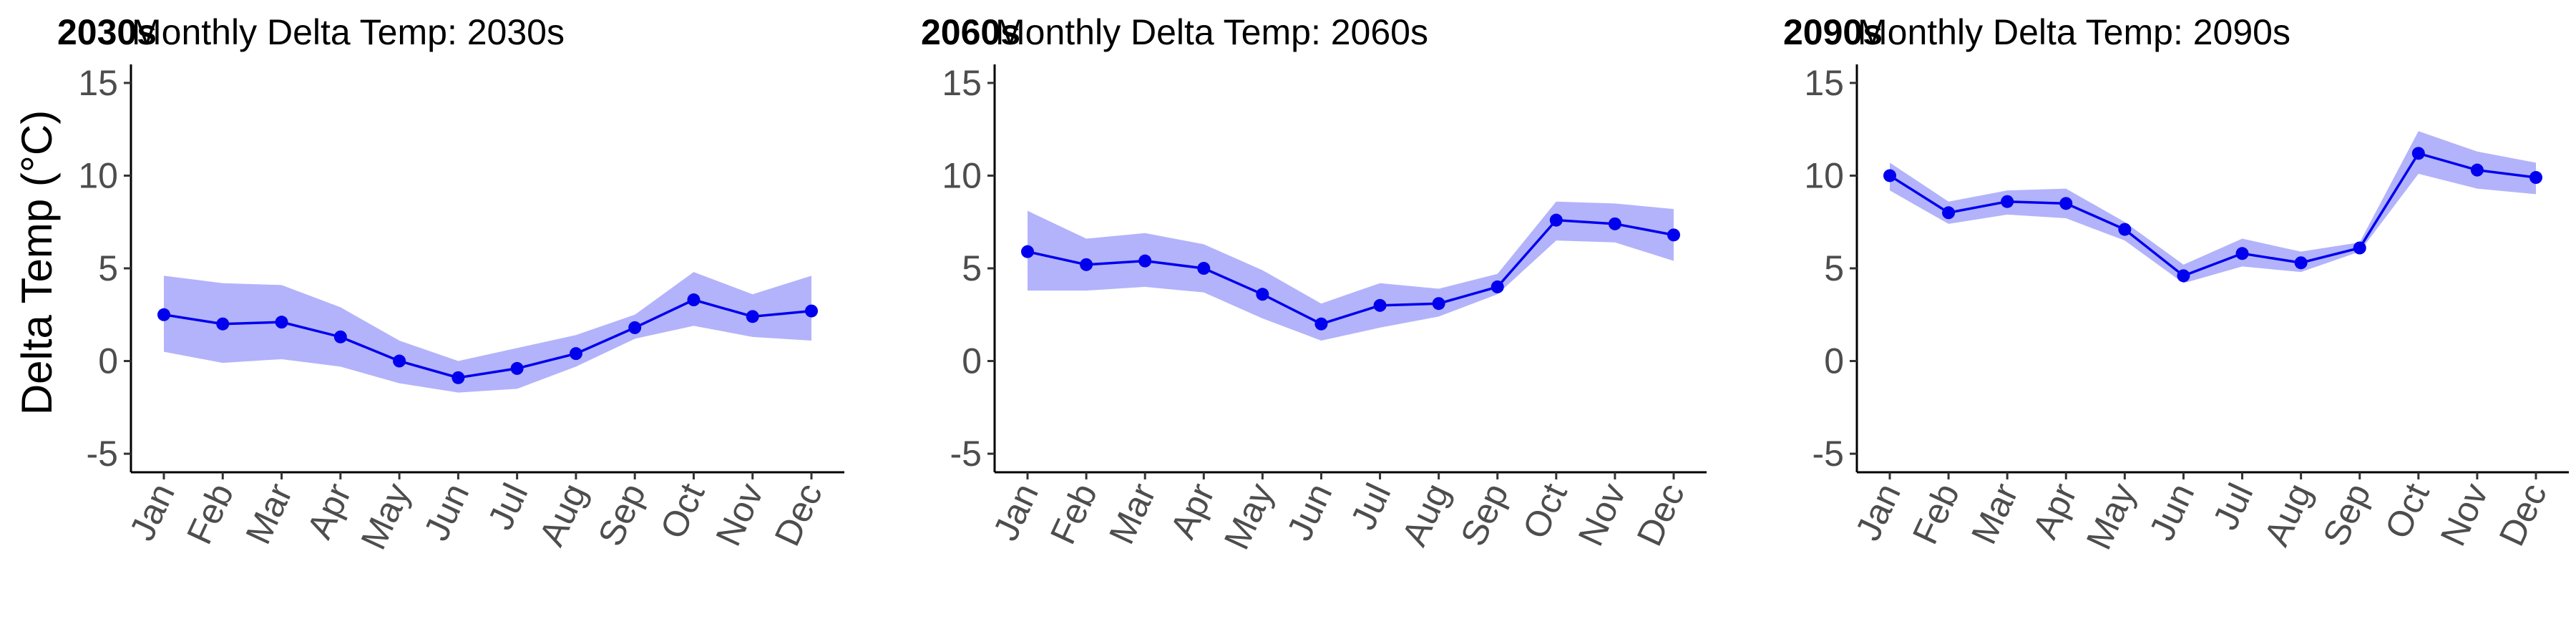  What do you see at coordinates (37, 262) in the screenshot?
I see `y-axis-label: Delta Temp (°C)` at bounding box center [37, 262].